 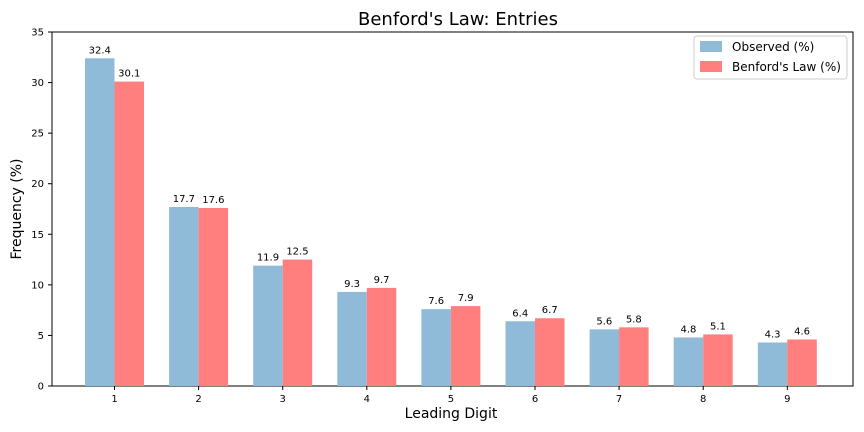 What do you see at coordinates (466, 298) in the screenshot?
I see `bar-value-label-benford: 7.9` at bounding box center [466, 298].